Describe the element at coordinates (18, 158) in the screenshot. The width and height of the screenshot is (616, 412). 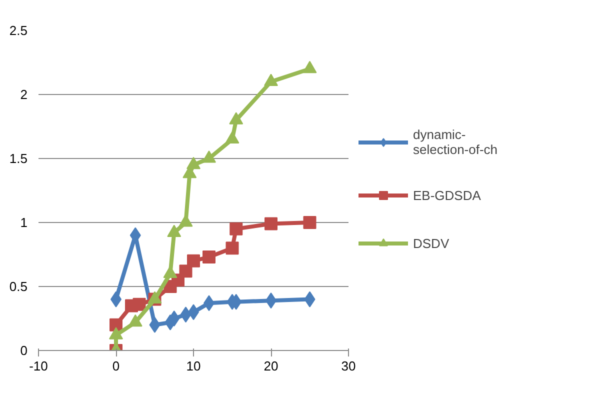
I see `y-tick-label: 1.5` at that location.